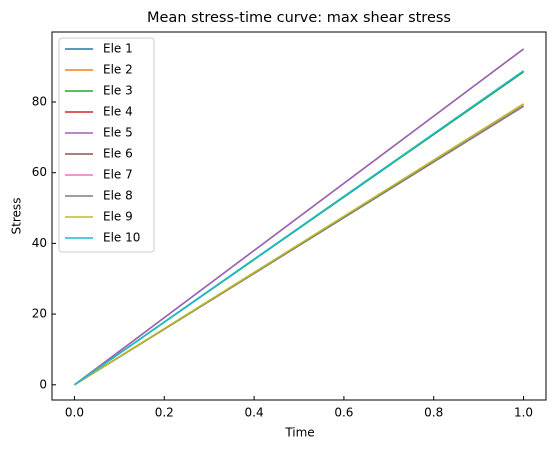 The width and height of the screenshot is (558, 450). What do you see at coordinates (39, 172) in the screenshot?
I see `y-tick-label: 60` at bounding box center [39, 172].